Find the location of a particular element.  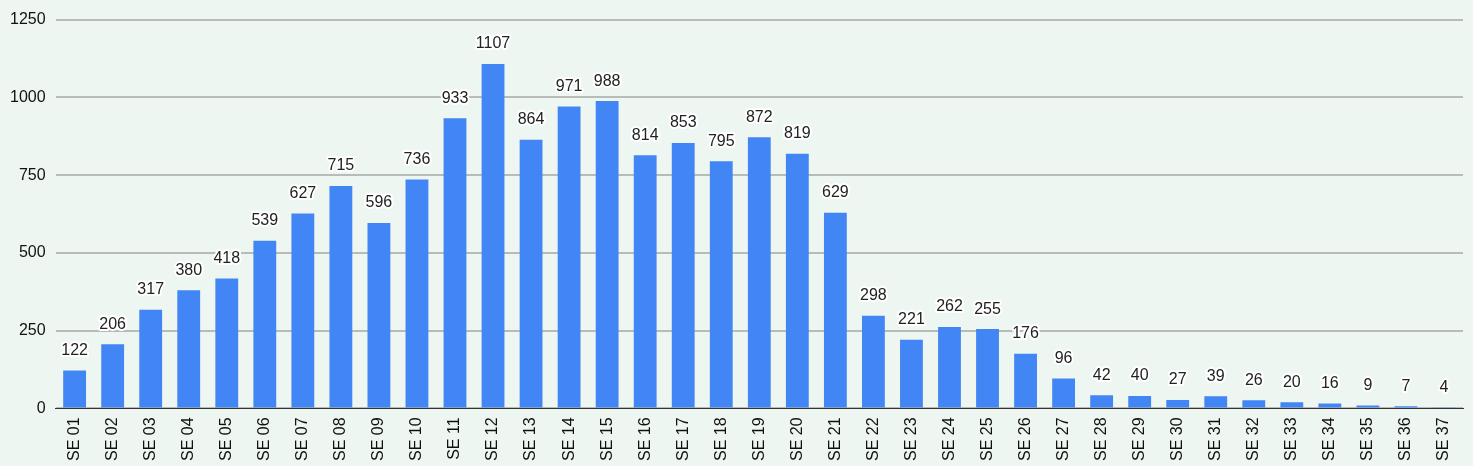

data-label: 7 is located at coordinates (1406, 385).